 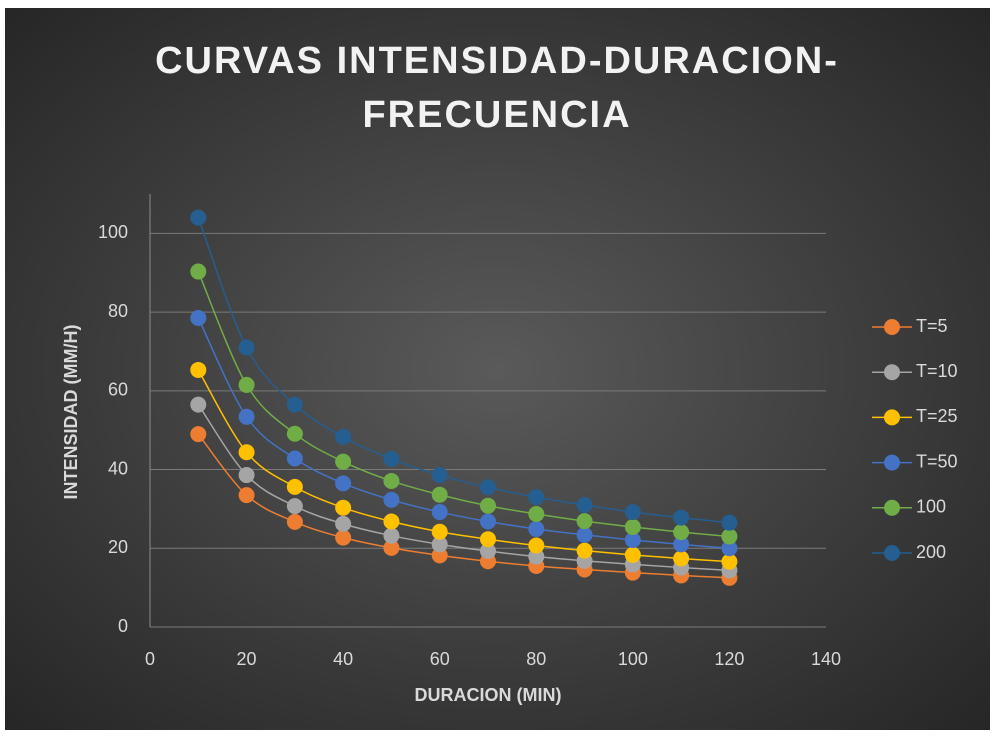 What do you see at coordinates (488, 695) in the screenshot?
I see `x-axis-title: DURACION (MIN)` at bounding box center [488, 695].